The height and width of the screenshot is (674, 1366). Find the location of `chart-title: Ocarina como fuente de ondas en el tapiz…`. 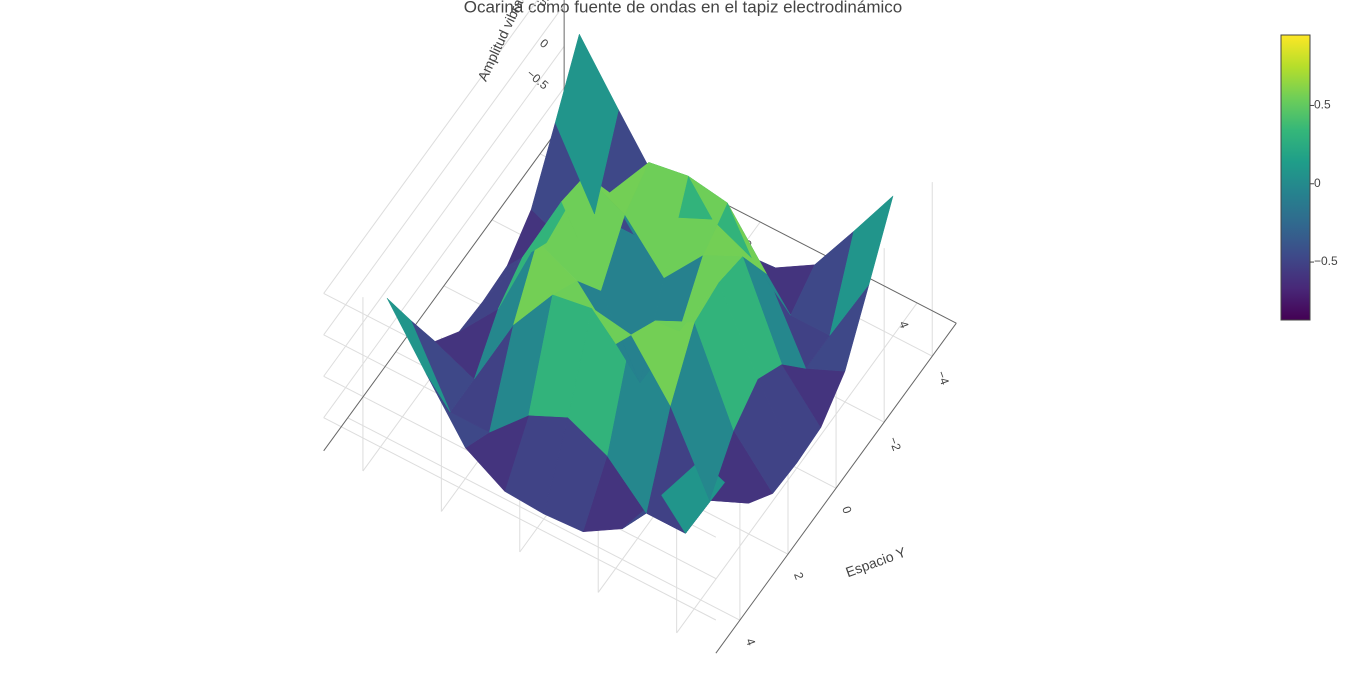

chart-title: Ocarina como fuente de ondas en el tapiz… is located at coordinates (683, 8).